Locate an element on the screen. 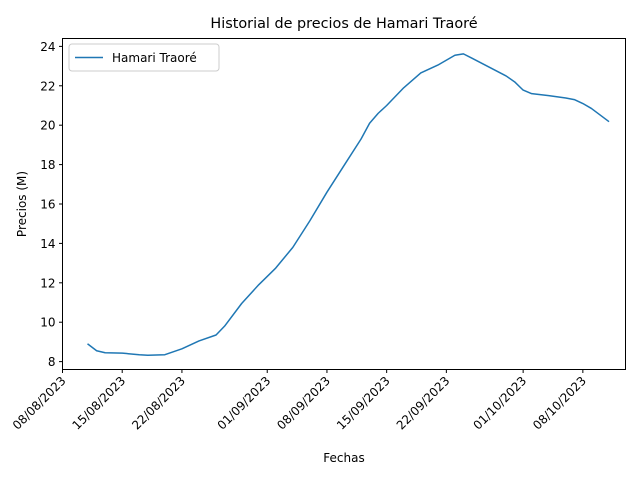  y-axis-label: Precios (M) is located at coordinates (22, 204).